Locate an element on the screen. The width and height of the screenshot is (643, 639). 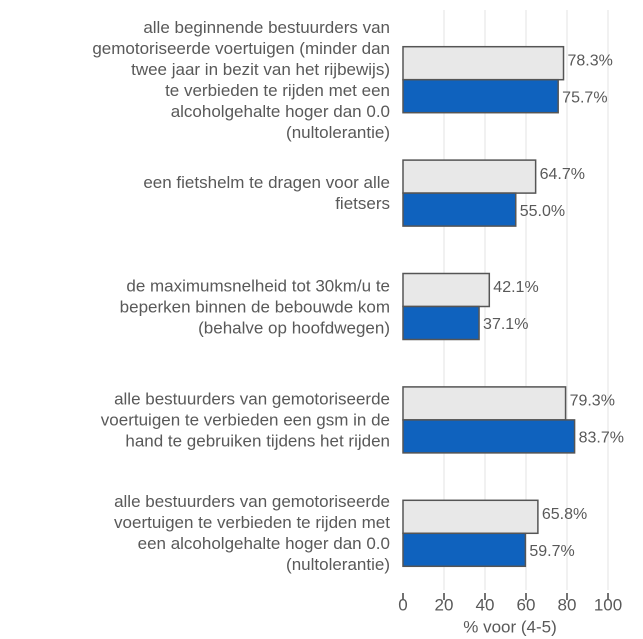
value-label: 79.3% is located at coordinates (592, 401).